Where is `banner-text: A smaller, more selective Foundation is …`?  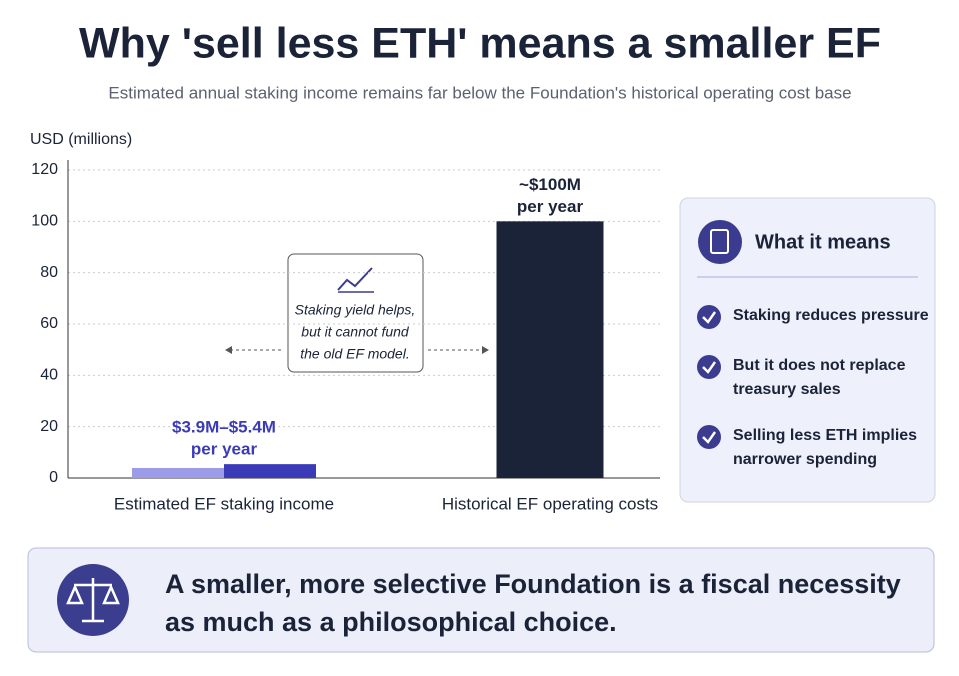 banner-text: A smaller, more selective Foundation is … is located at coordinates (533, 584).